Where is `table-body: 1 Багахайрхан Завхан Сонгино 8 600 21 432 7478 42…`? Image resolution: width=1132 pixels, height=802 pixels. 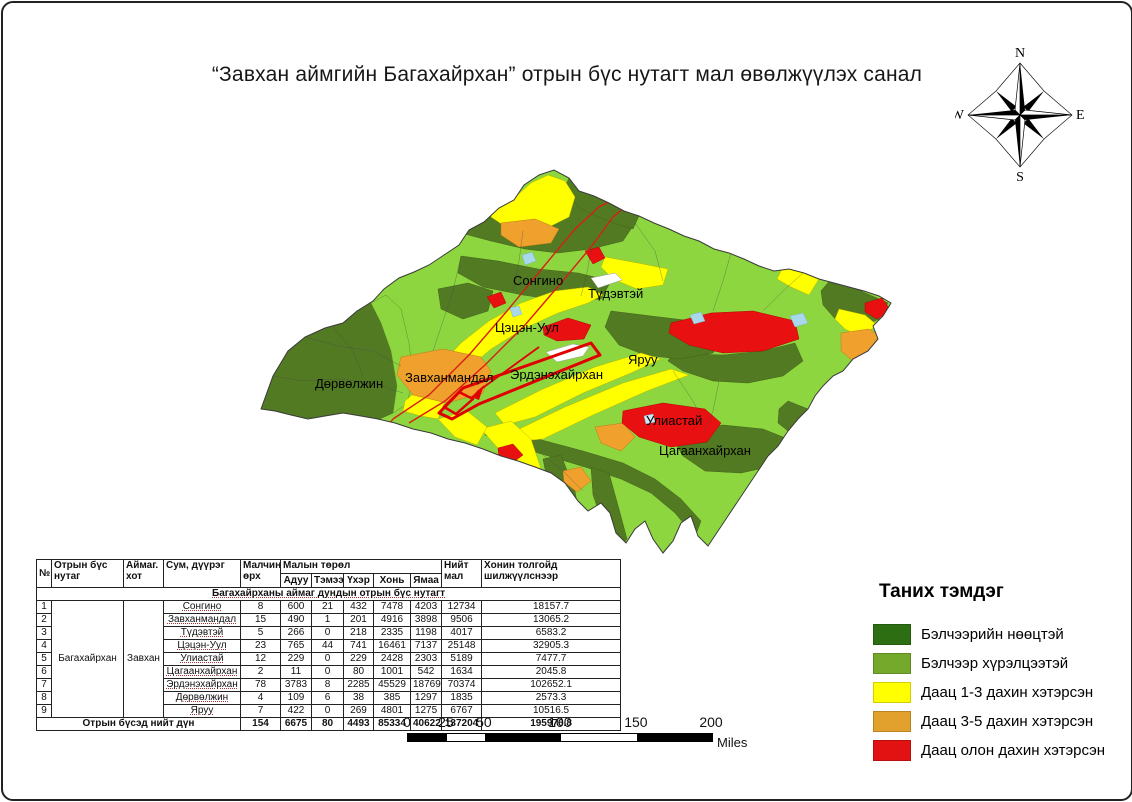 table-body: 1 Багахайрхан Завхан Сонгино 8 600 21 432 7478 42… is located at coordinates (329, 659).